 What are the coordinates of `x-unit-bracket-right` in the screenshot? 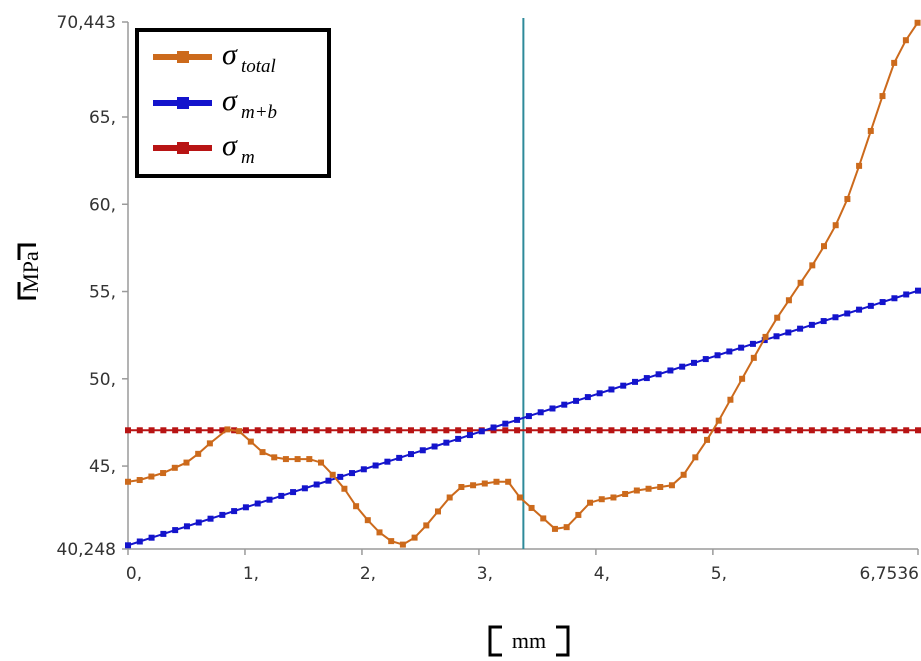 It's located at (563, 641).